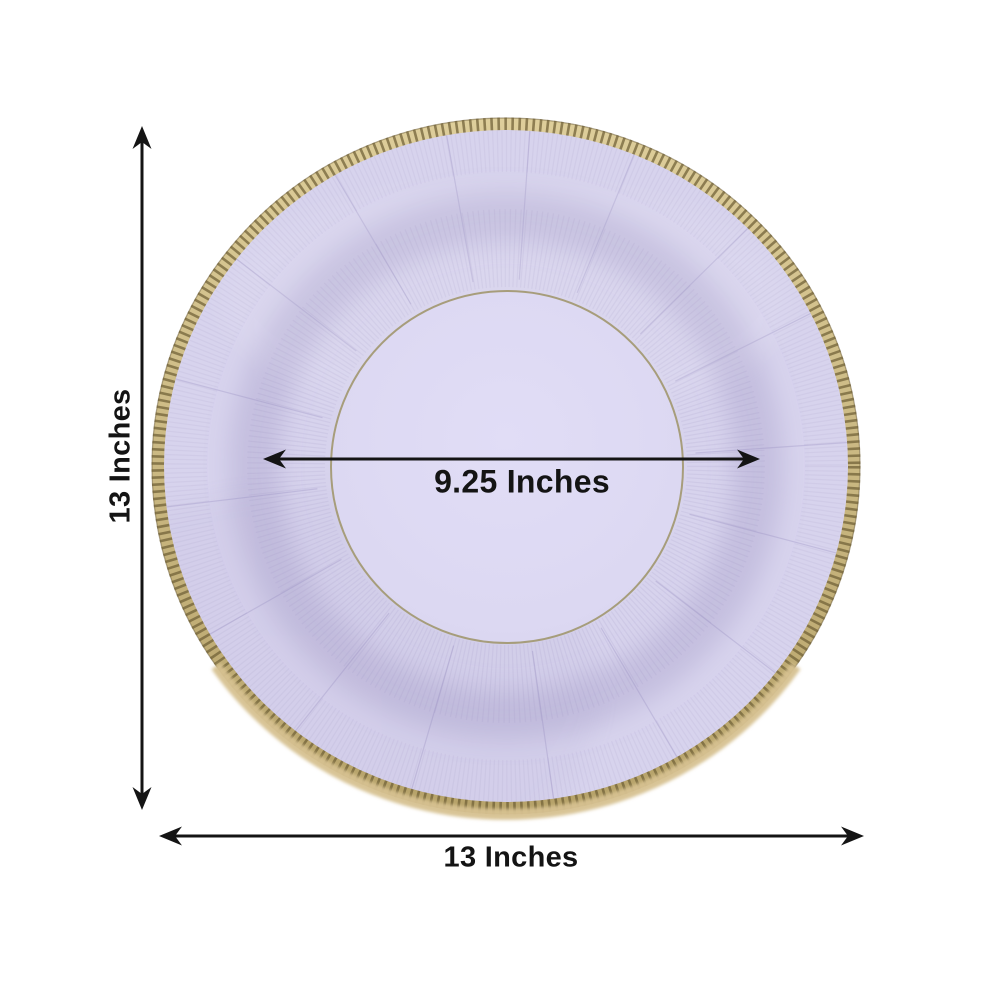 The height and width of the screenshot is (1000, 1000). What do you see at coordinates (511, 857) in the screenshot?
I see `width-dimension-label: 13 Inches` at bounding box center [511, 857].